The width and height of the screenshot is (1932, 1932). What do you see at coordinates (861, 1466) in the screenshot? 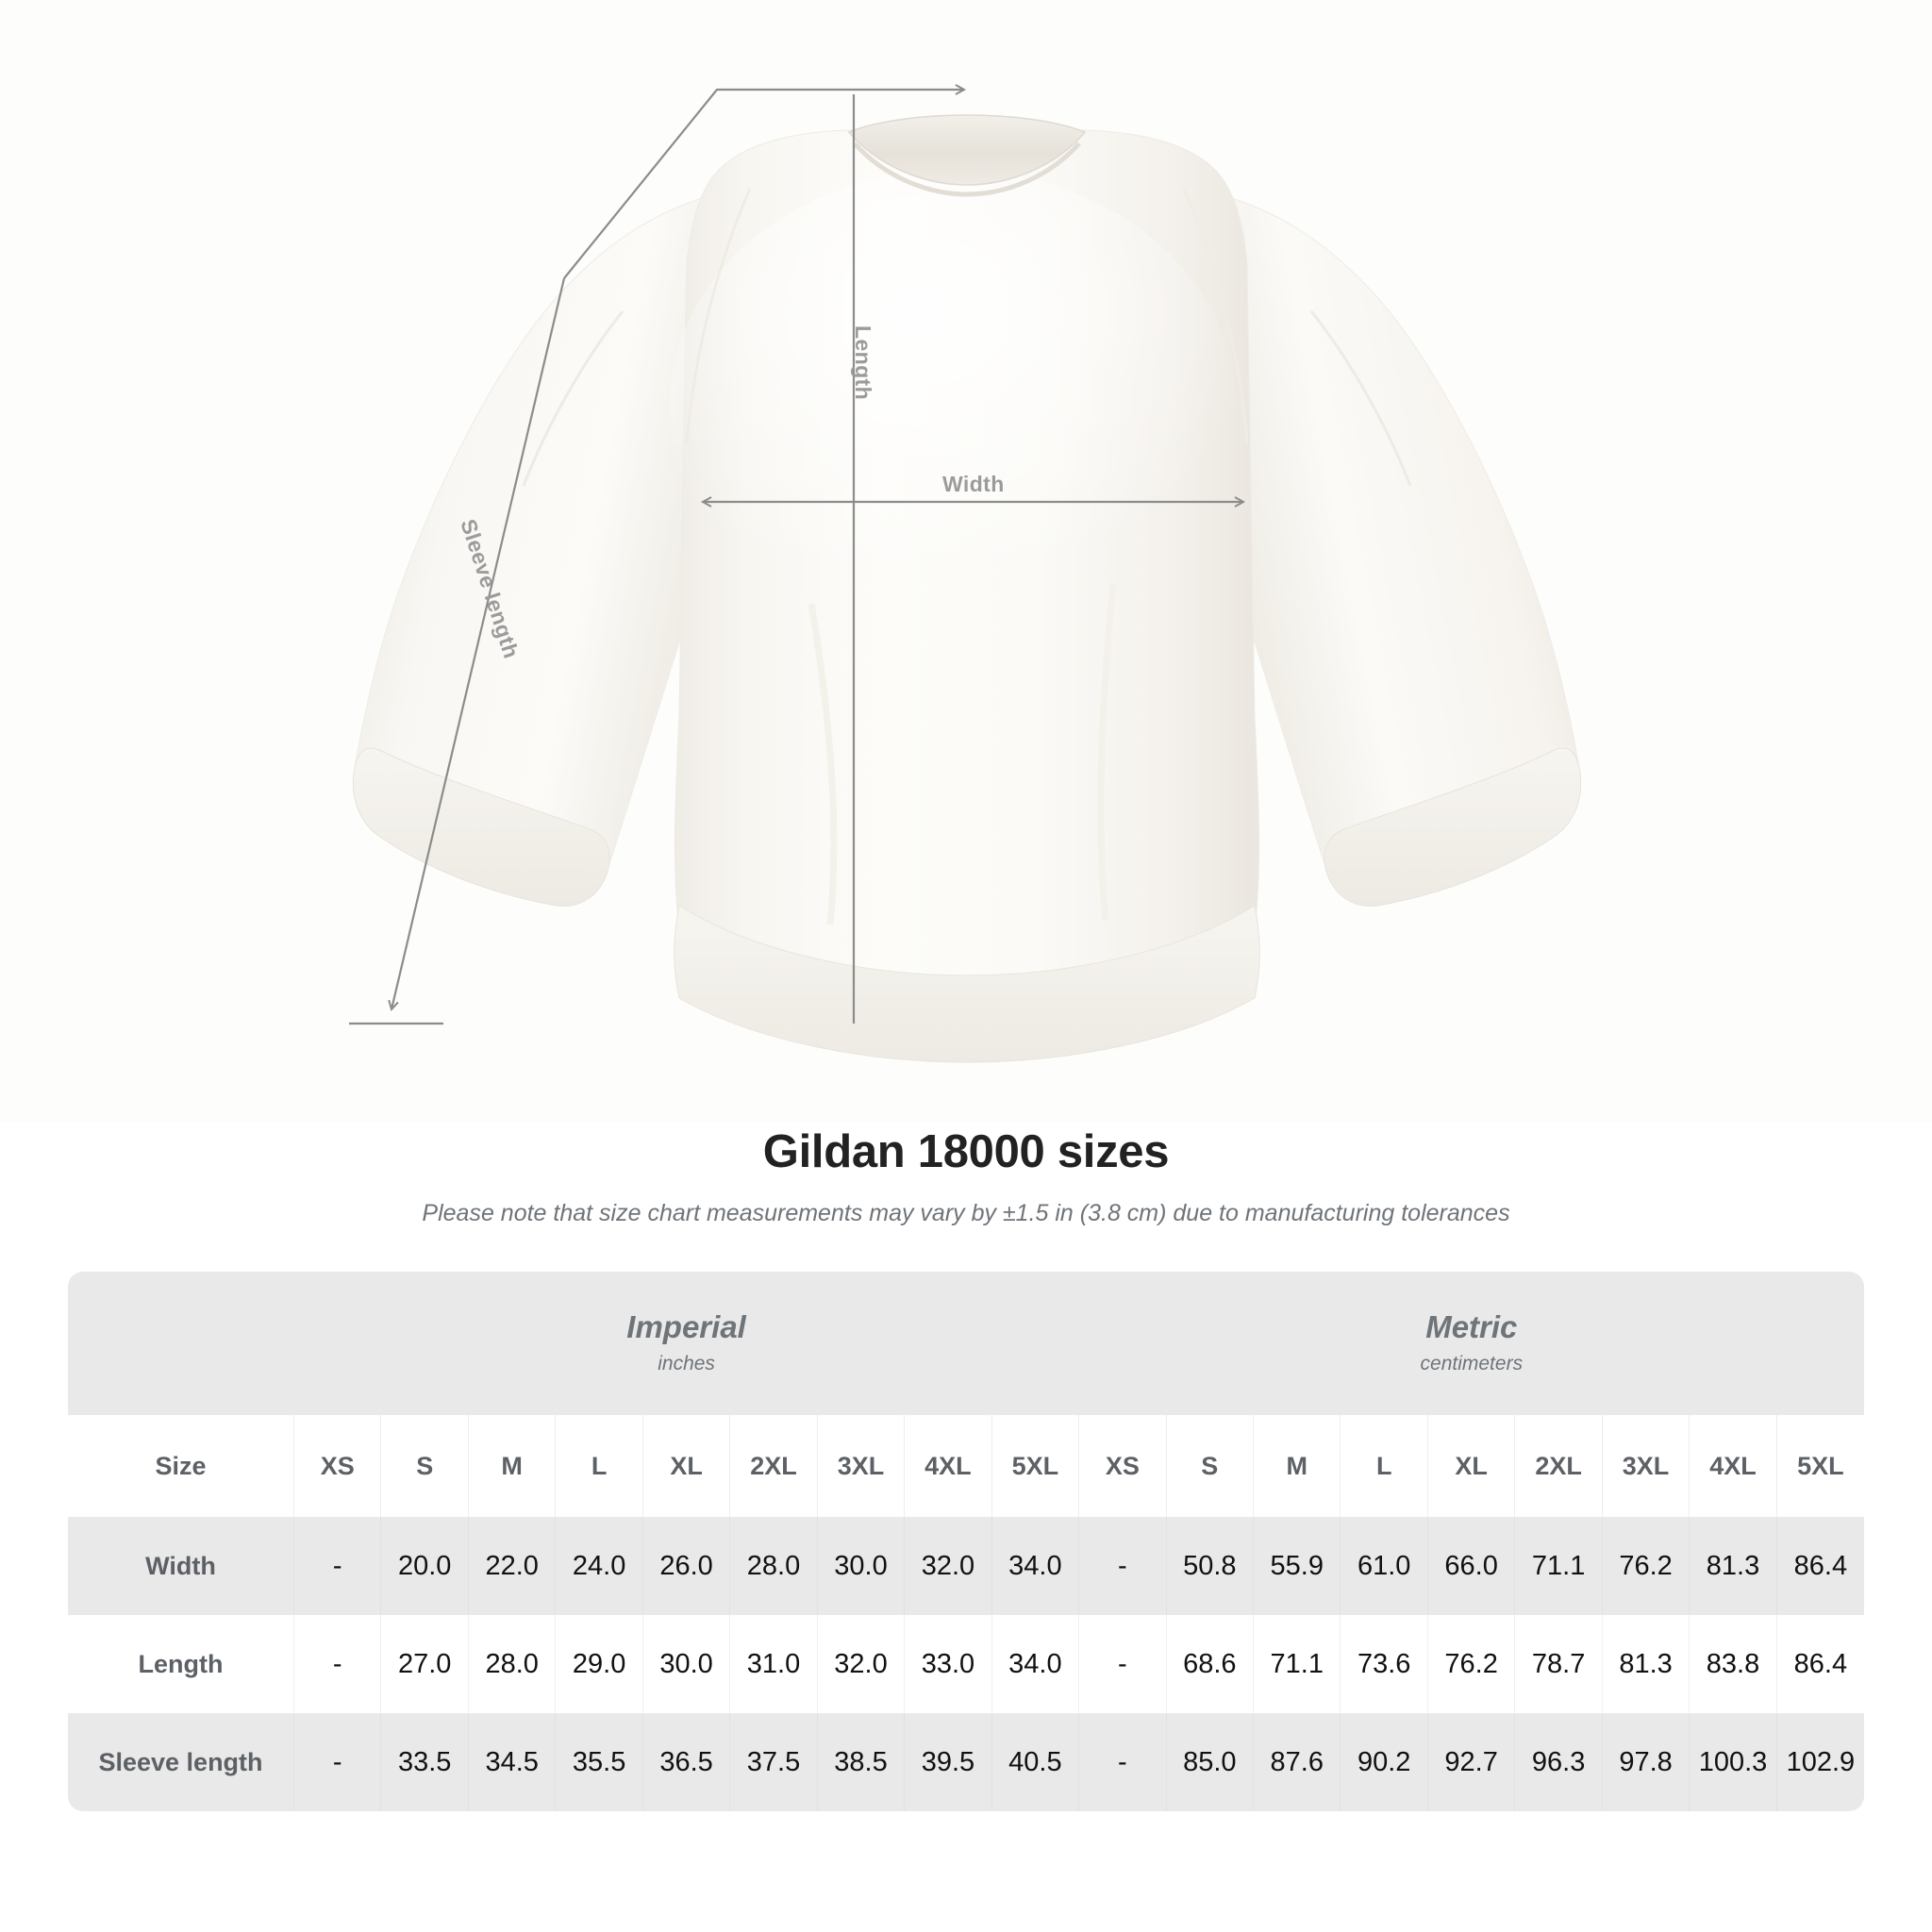
I see `col-header-imperial-3xl: 3XL` at bounding box center [861, 1466].